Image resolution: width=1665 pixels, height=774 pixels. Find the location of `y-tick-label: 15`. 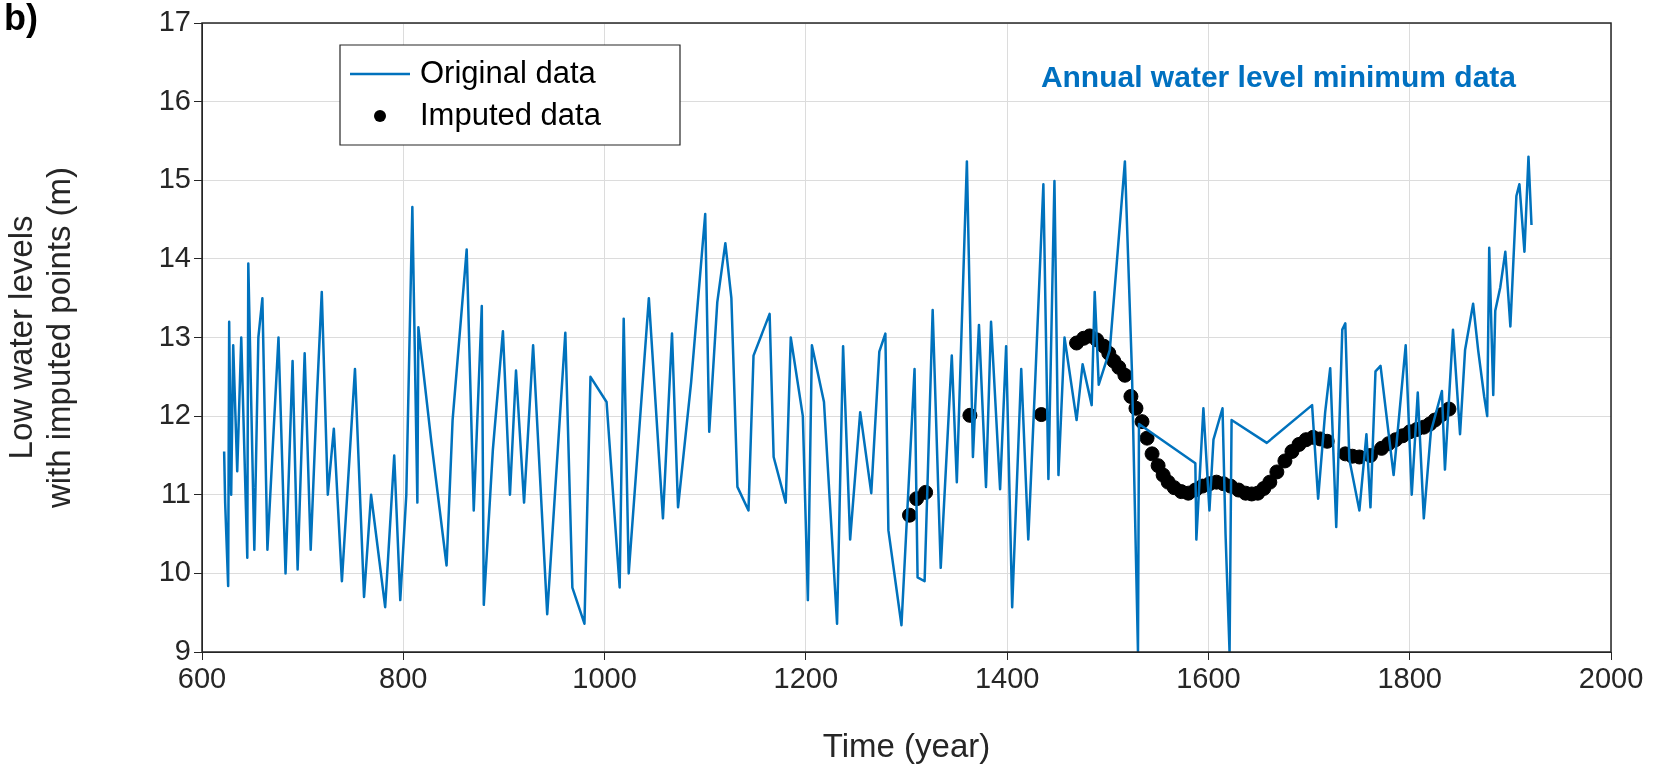

y-tick-label: 15 is located at coordinates (174, 178).